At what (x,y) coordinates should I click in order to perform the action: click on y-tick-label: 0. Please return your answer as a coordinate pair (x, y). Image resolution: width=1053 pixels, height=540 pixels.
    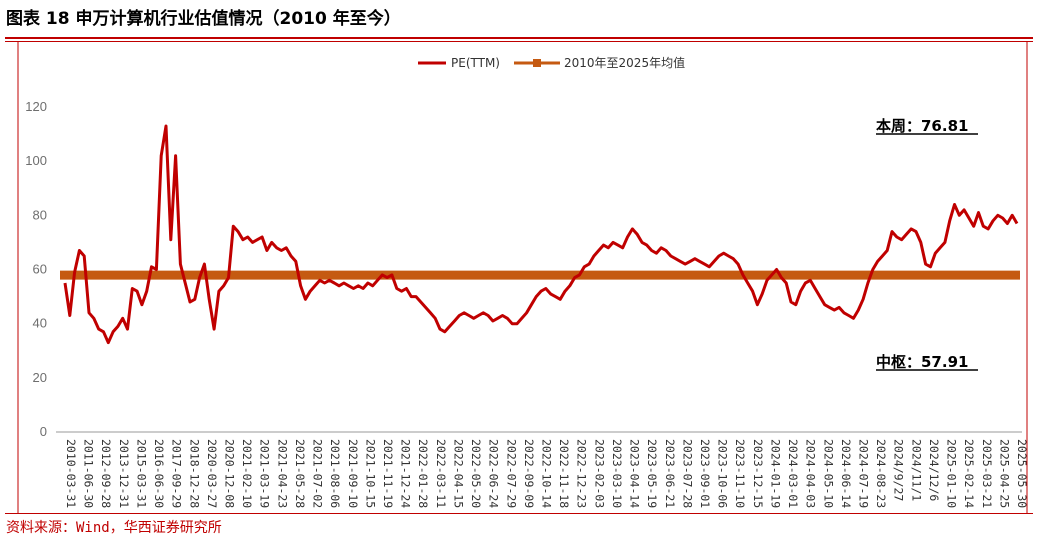
    Looking at the image, I should click on (43, 431).